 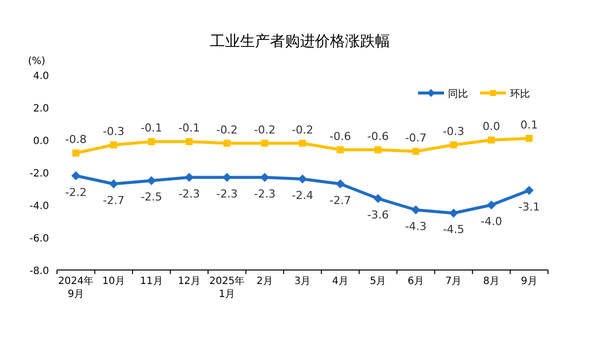 I want to click on x-tick-label: 3月, so click(x=302, y=281).